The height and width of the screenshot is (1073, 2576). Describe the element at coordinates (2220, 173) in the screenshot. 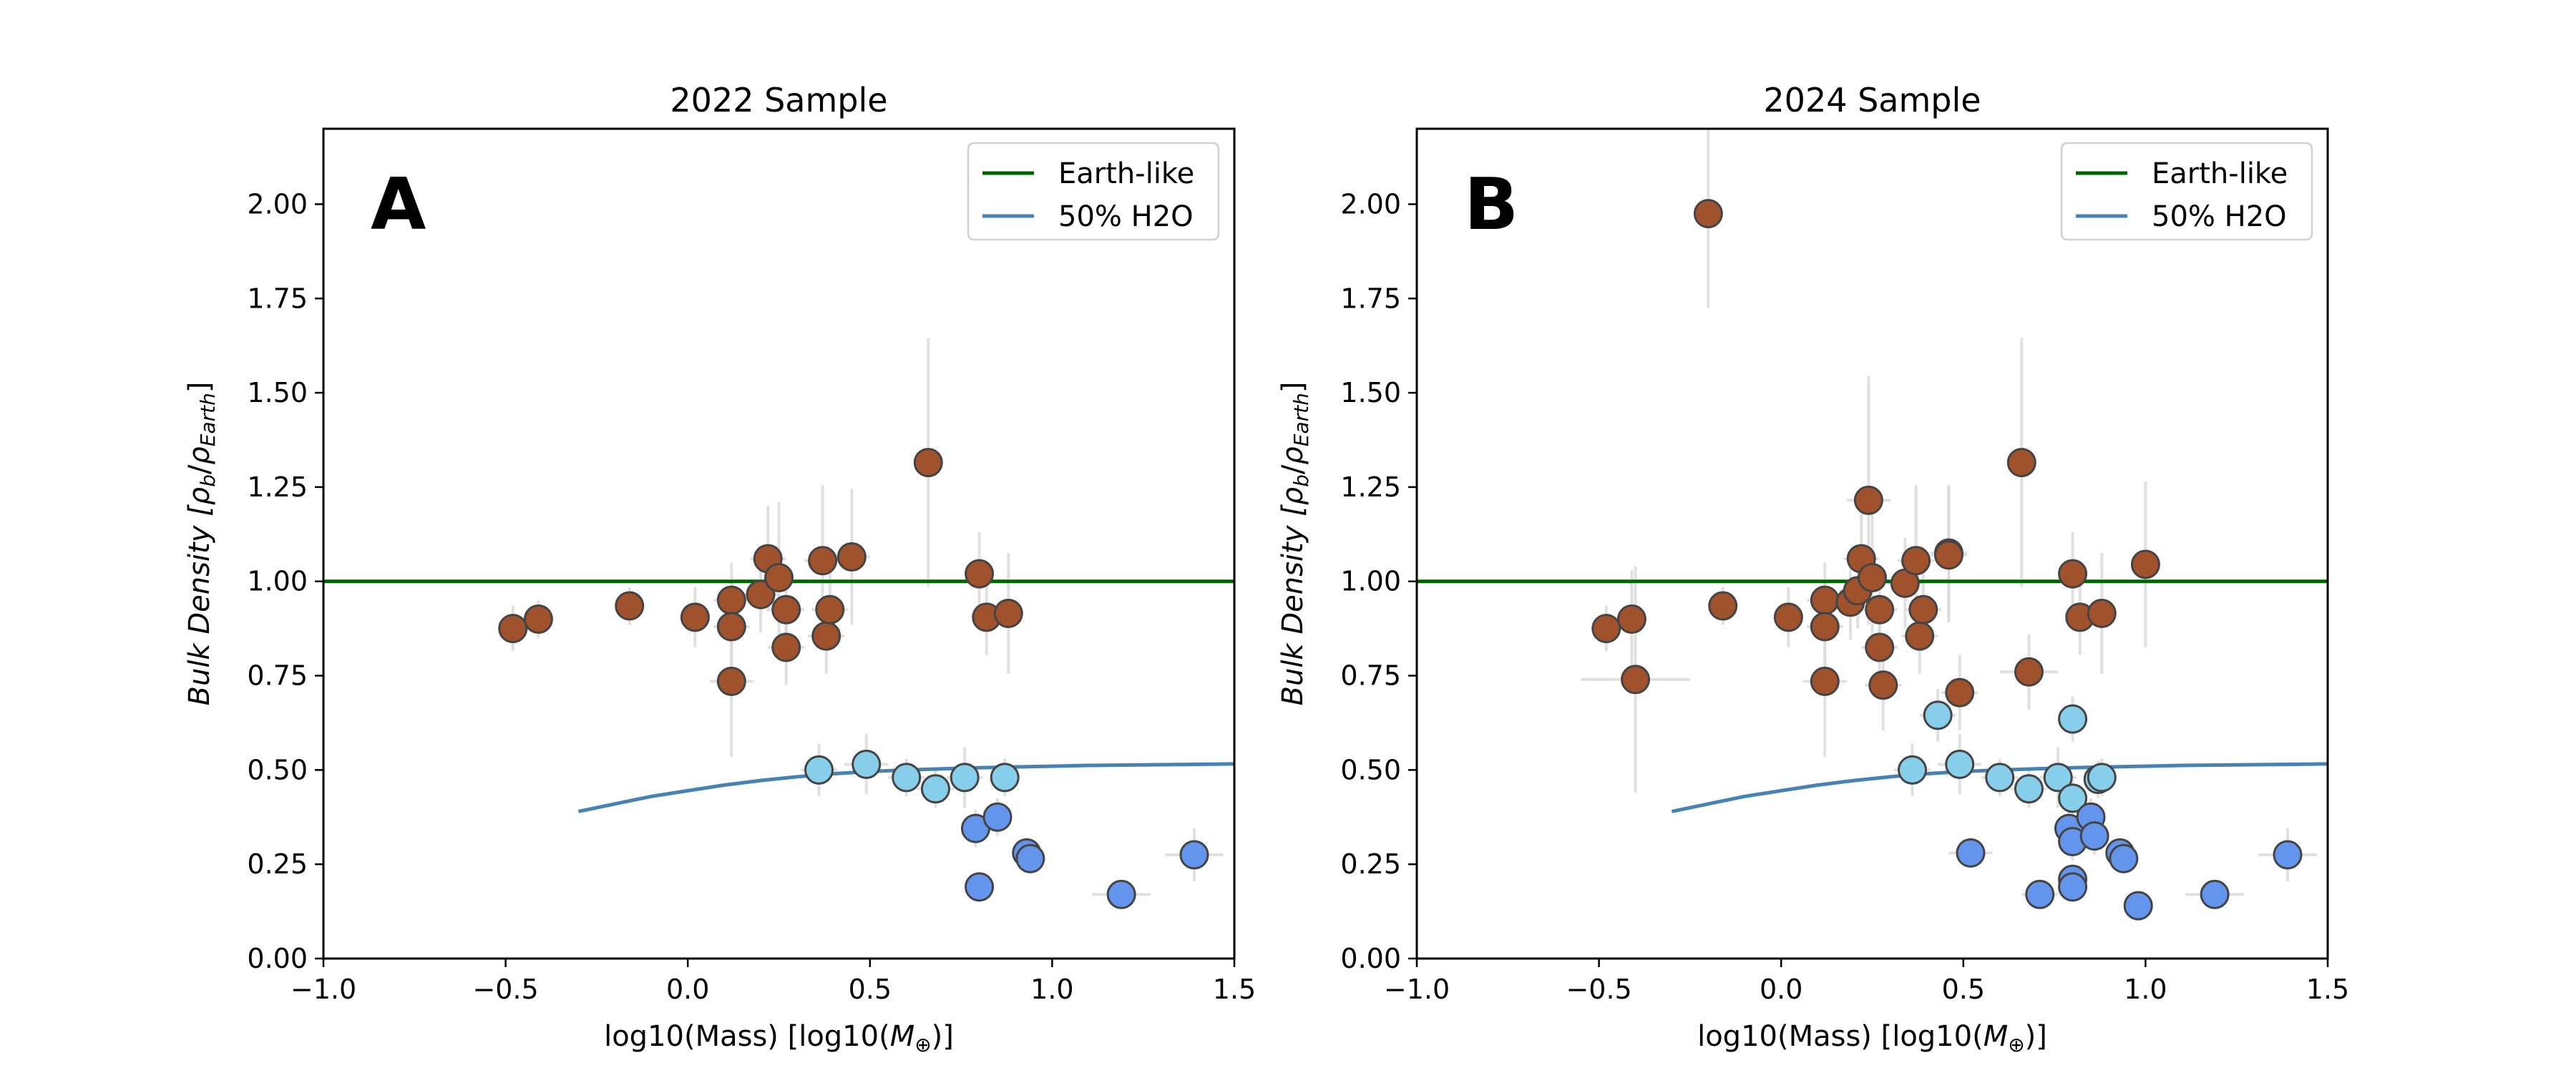

I see `legend-entry: Earth-like` at that location.